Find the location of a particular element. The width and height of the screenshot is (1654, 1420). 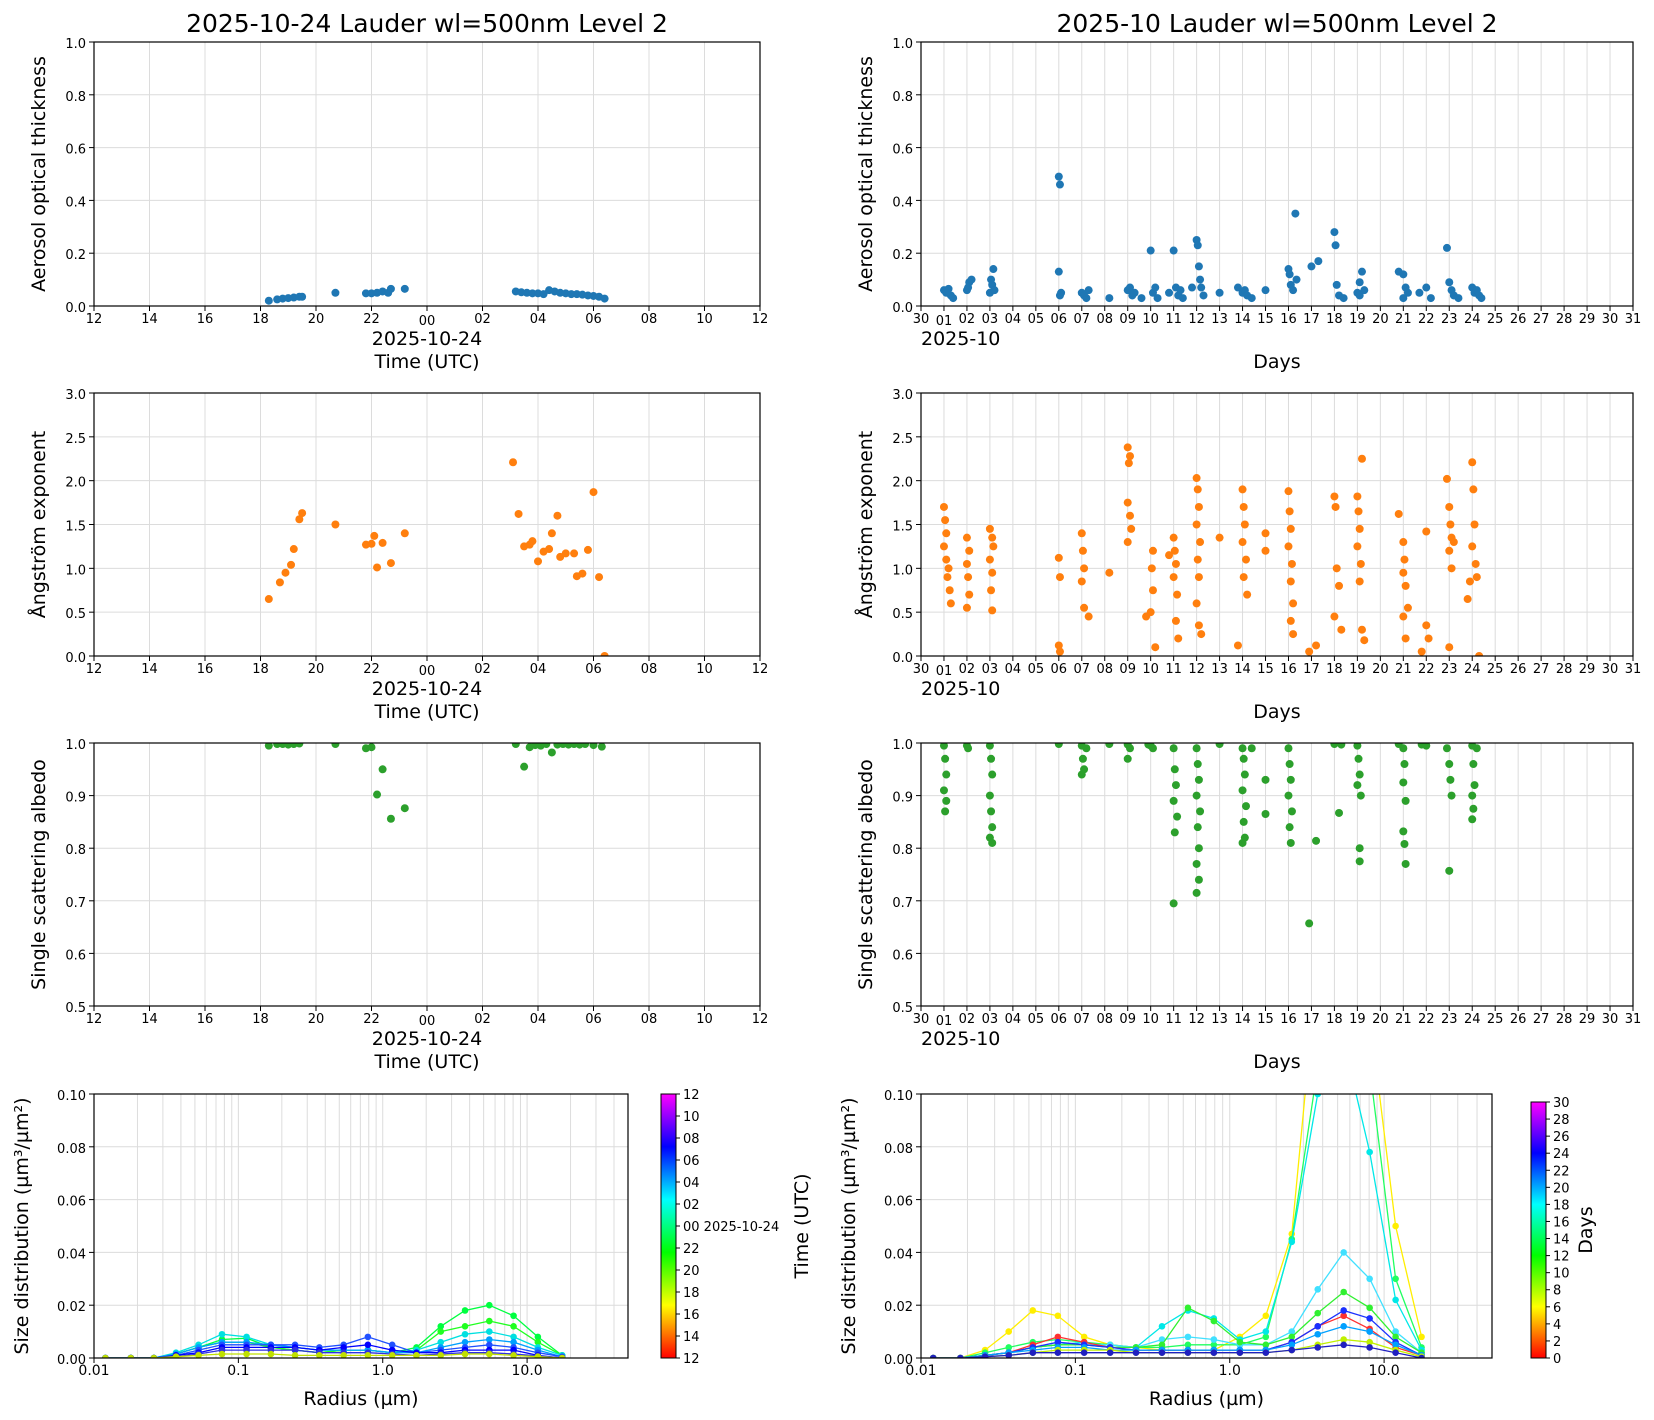

x-tick-label: 10 is located at coordinates (1150, 319).